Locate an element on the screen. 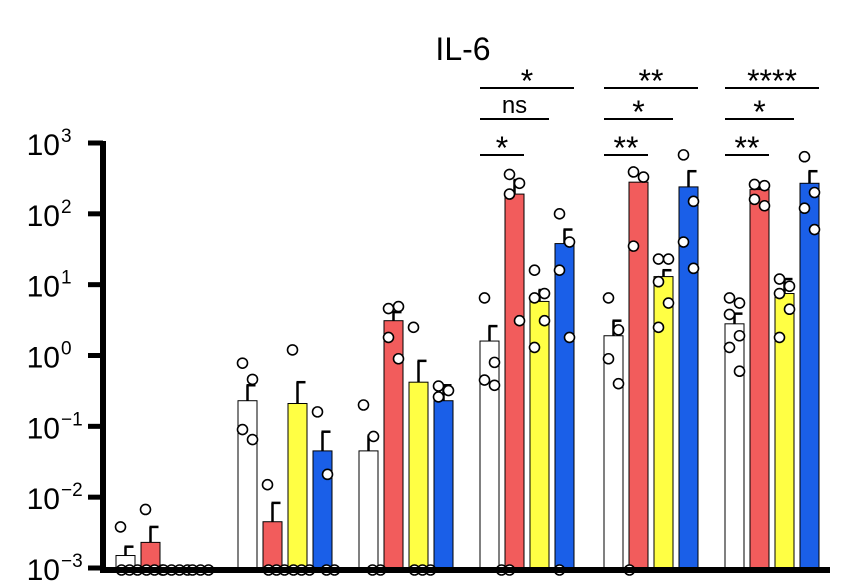 The width and height of the screenshot is (844, 588). y-tick-exponent: −1 is located at coordinates (72, 419).